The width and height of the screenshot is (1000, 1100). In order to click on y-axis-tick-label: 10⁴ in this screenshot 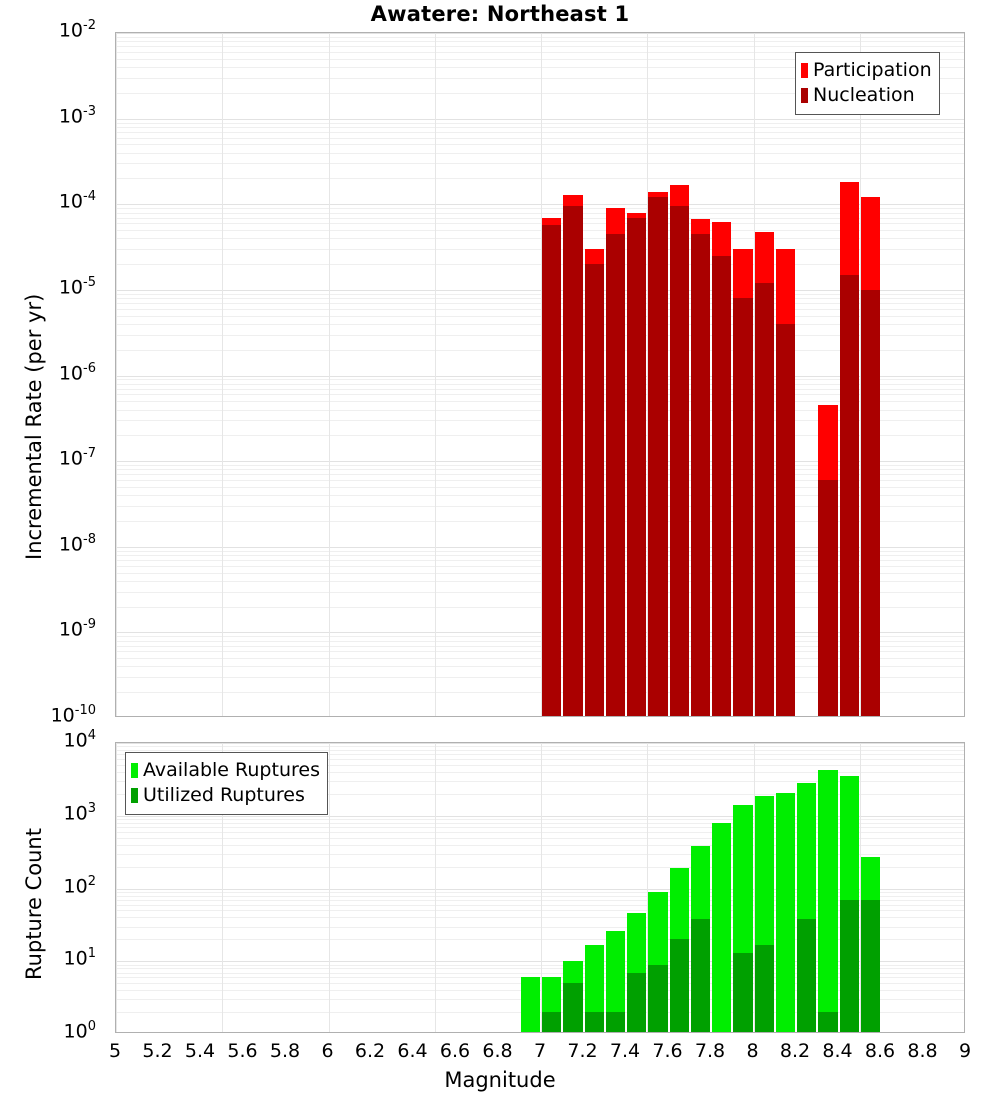, I will do `click(79, 740)`.